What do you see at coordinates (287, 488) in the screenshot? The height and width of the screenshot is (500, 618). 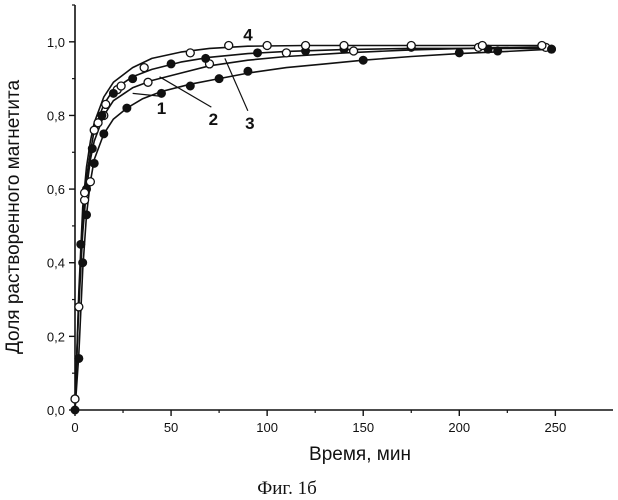 I see `figure-caption: Фиг. 1б` at bounding box center [287, 488].